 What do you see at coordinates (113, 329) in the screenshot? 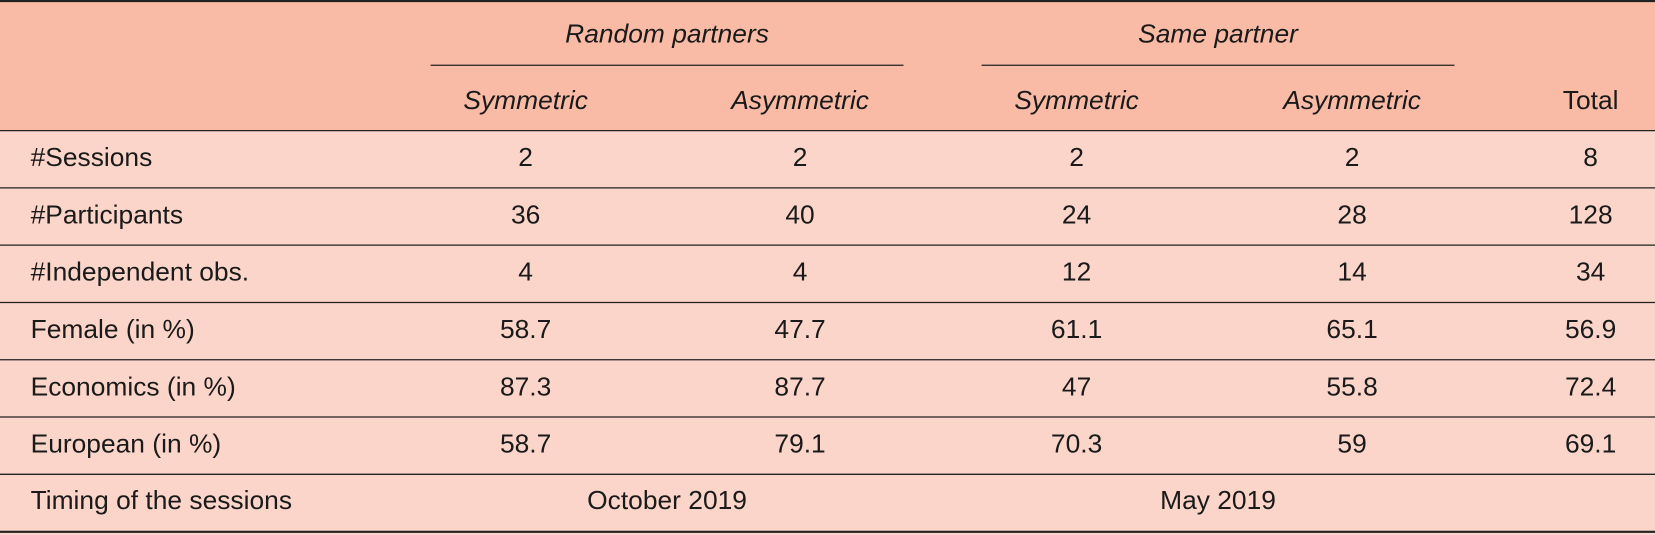
I see `row-label: Female (in %)` at bounding box center [113, 329].